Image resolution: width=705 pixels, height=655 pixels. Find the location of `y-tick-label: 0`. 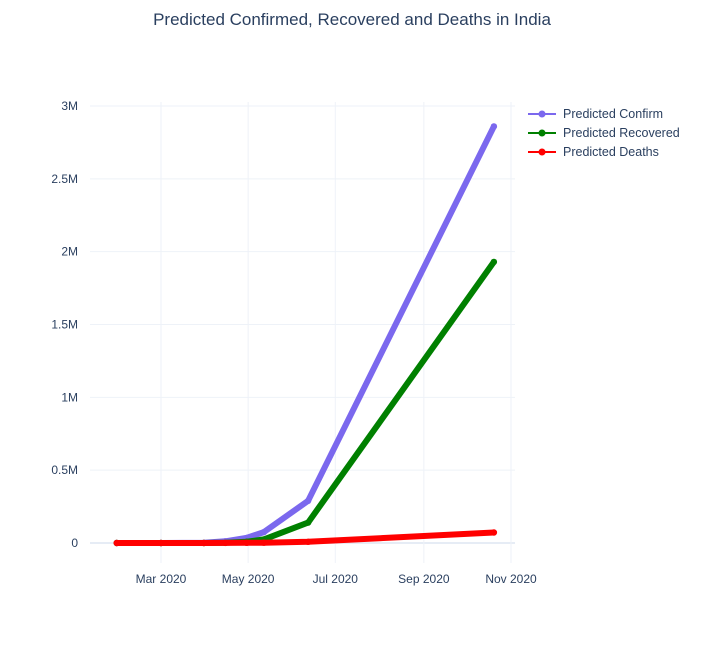

y-tick-label: 0 is located at coordinates (74, 543).